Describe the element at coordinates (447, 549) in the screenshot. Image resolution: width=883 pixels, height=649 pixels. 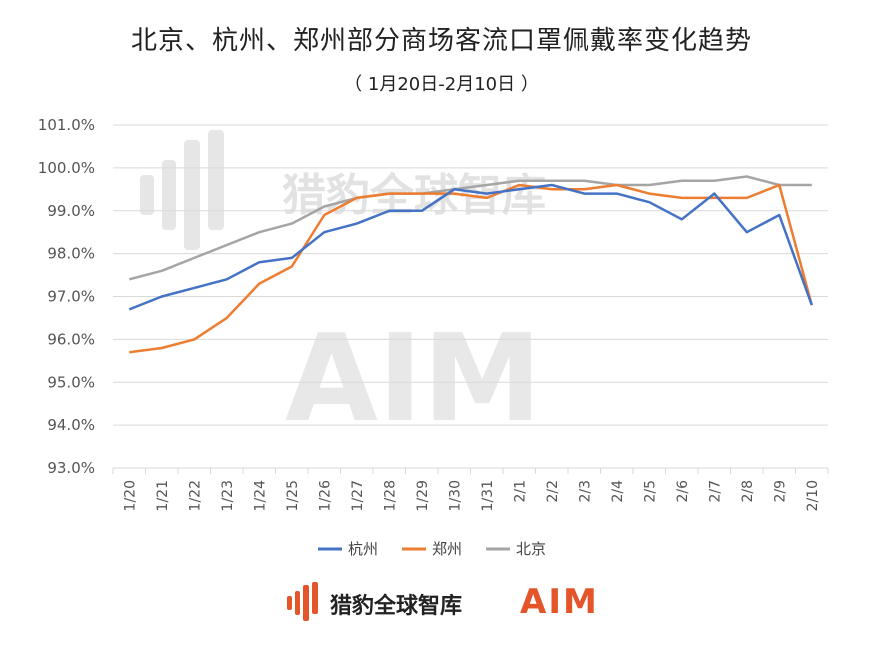
I see `legend-label: 郑州` at that location.